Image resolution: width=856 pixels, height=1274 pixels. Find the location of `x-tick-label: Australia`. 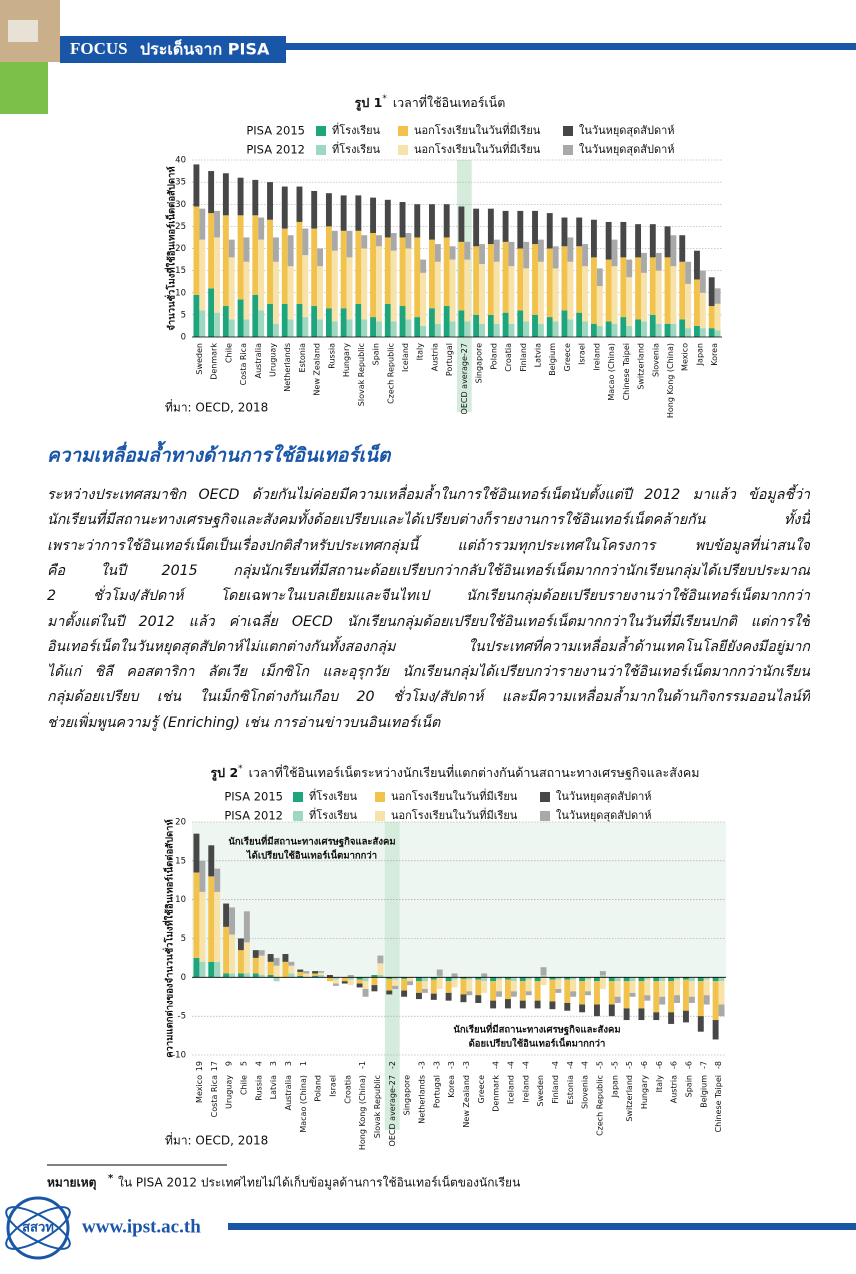

x-tick-label: Australia is located at coordinates (288, 1092).